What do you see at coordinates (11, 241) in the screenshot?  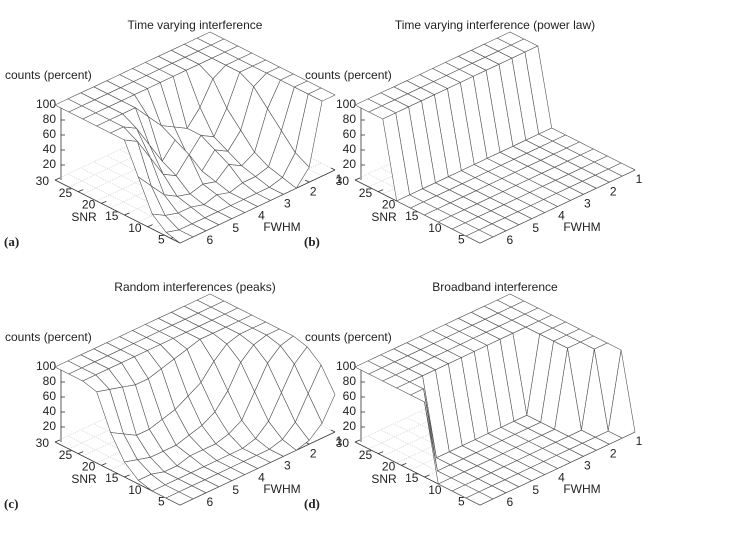 I see `panel-label: (a)` at bounding box center [11, 241].